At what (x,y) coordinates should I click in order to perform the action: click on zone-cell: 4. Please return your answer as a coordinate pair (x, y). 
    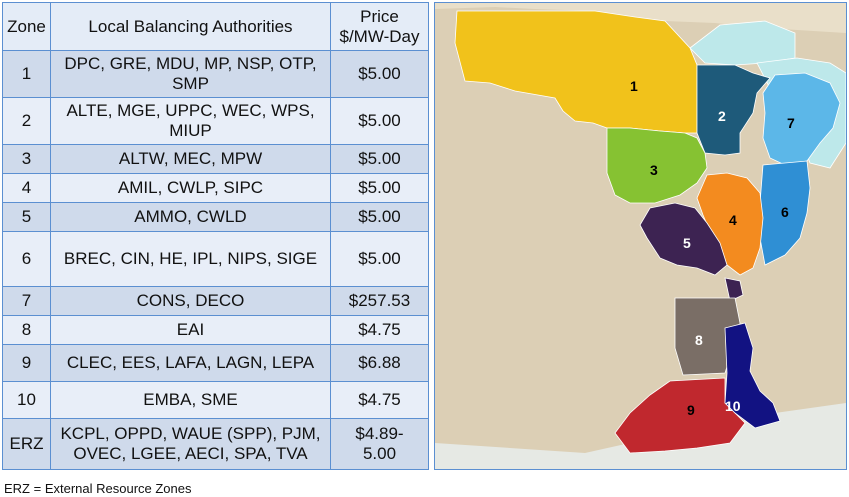
    Looking at the image, I should click on (26, 188).